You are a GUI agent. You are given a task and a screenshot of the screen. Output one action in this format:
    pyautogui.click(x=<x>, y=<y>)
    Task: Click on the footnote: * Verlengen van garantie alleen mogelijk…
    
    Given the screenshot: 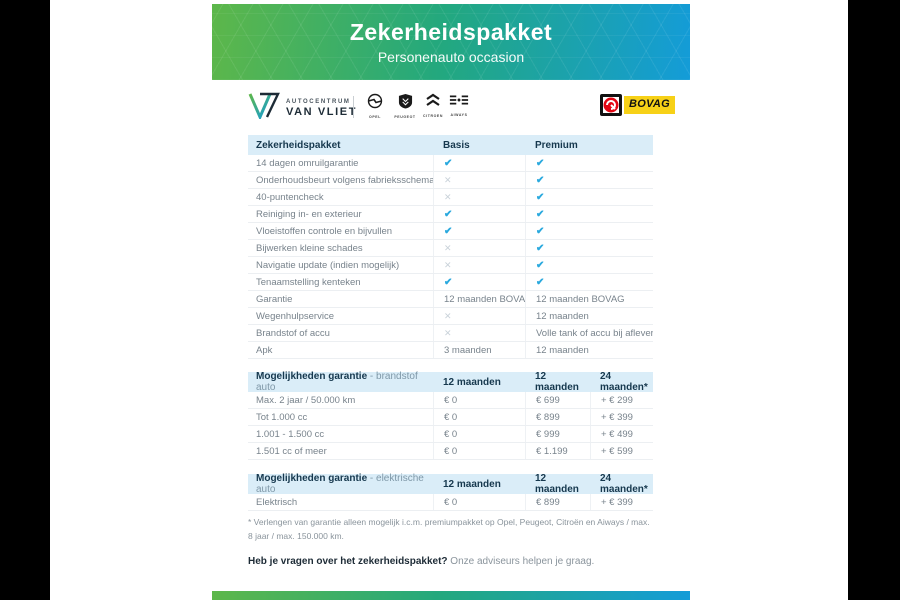 What is the action you would take?
    pyautogui.click(x=449, y=529)
    